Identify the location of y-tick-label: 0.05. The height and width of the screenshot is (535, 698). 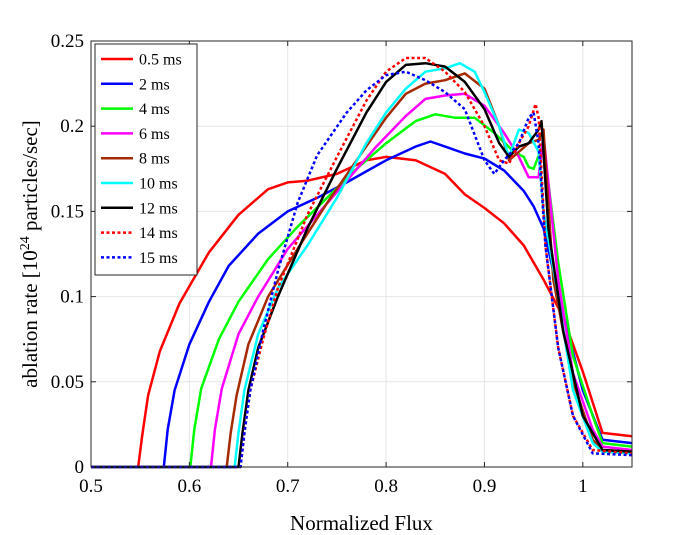
(67, 382).